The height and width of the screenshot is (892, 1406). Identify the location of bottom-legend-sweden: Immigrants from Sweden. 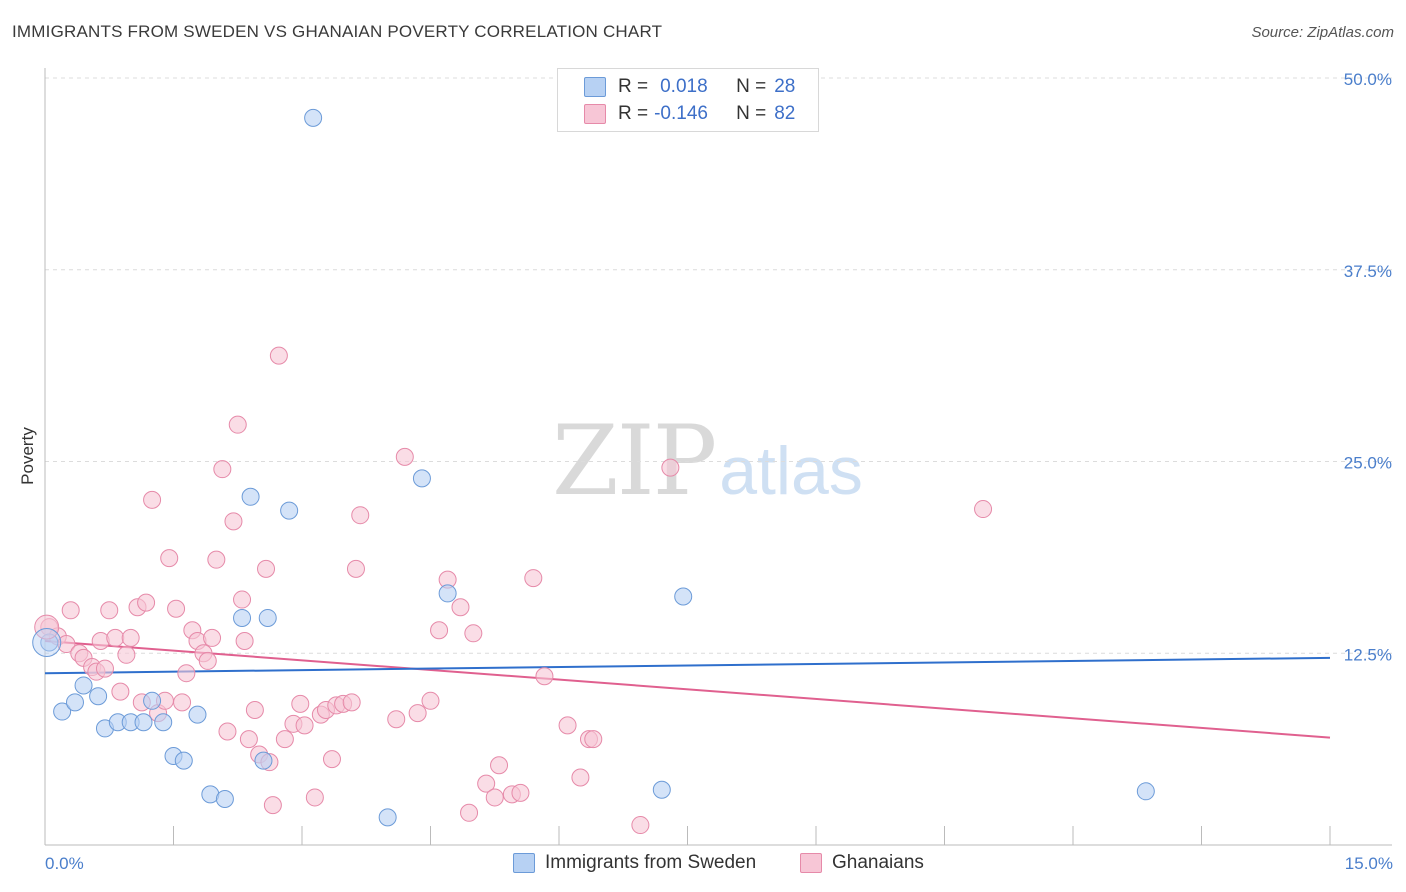
(634, 863).